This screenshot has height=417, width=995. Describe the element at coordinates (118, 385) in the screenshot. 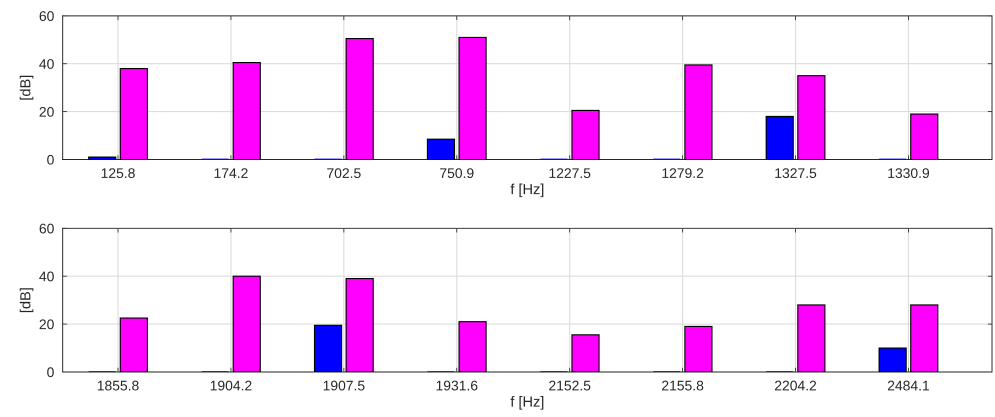

I see `x-tick-label: 1855.8` at that location.